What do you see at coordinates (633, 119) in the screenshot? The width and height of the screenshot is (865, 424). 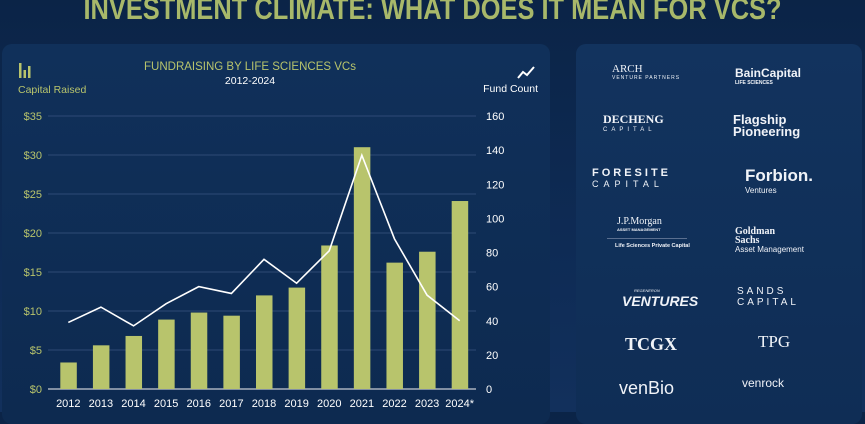 I see `logo-name: DECHENG` at bounding box center [633, 119].